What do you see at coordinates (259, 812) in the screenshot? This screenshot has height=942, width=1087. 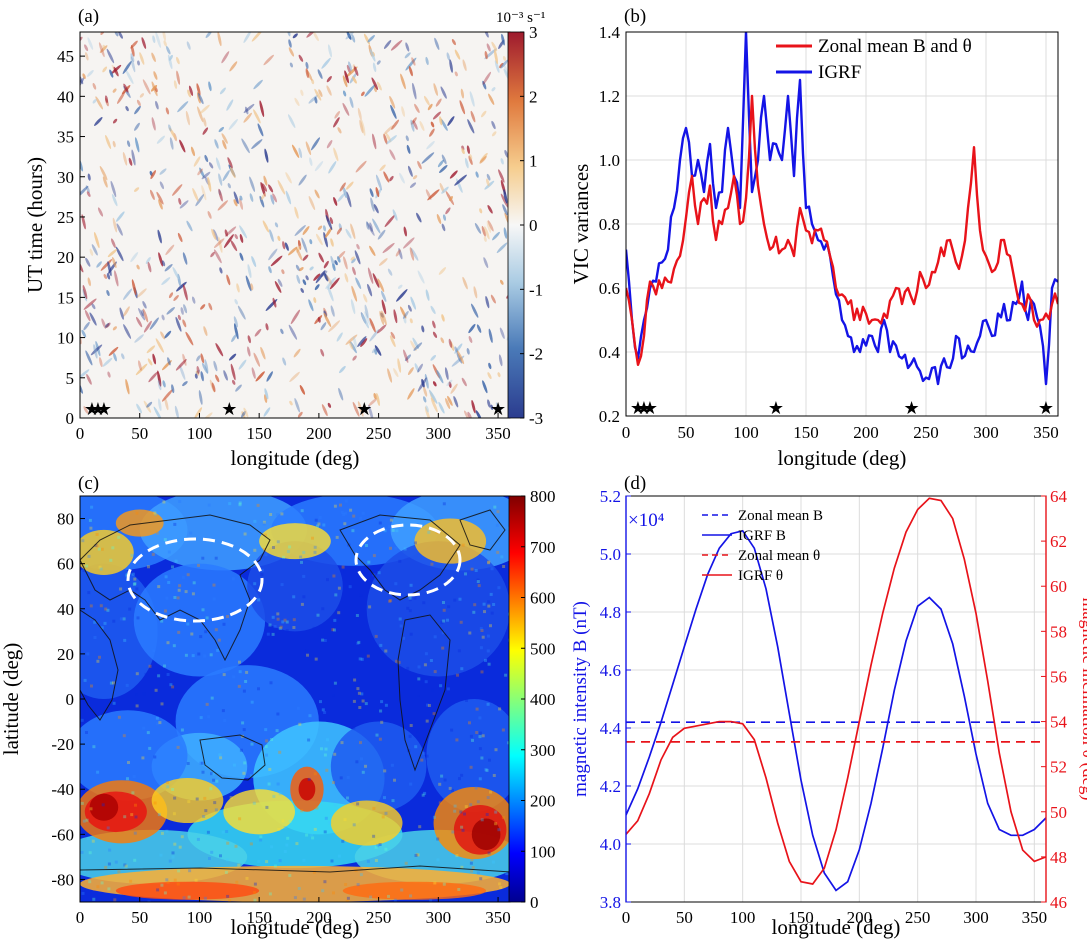 I see `heatmap-hotspot` at bounding box center [259, 812].